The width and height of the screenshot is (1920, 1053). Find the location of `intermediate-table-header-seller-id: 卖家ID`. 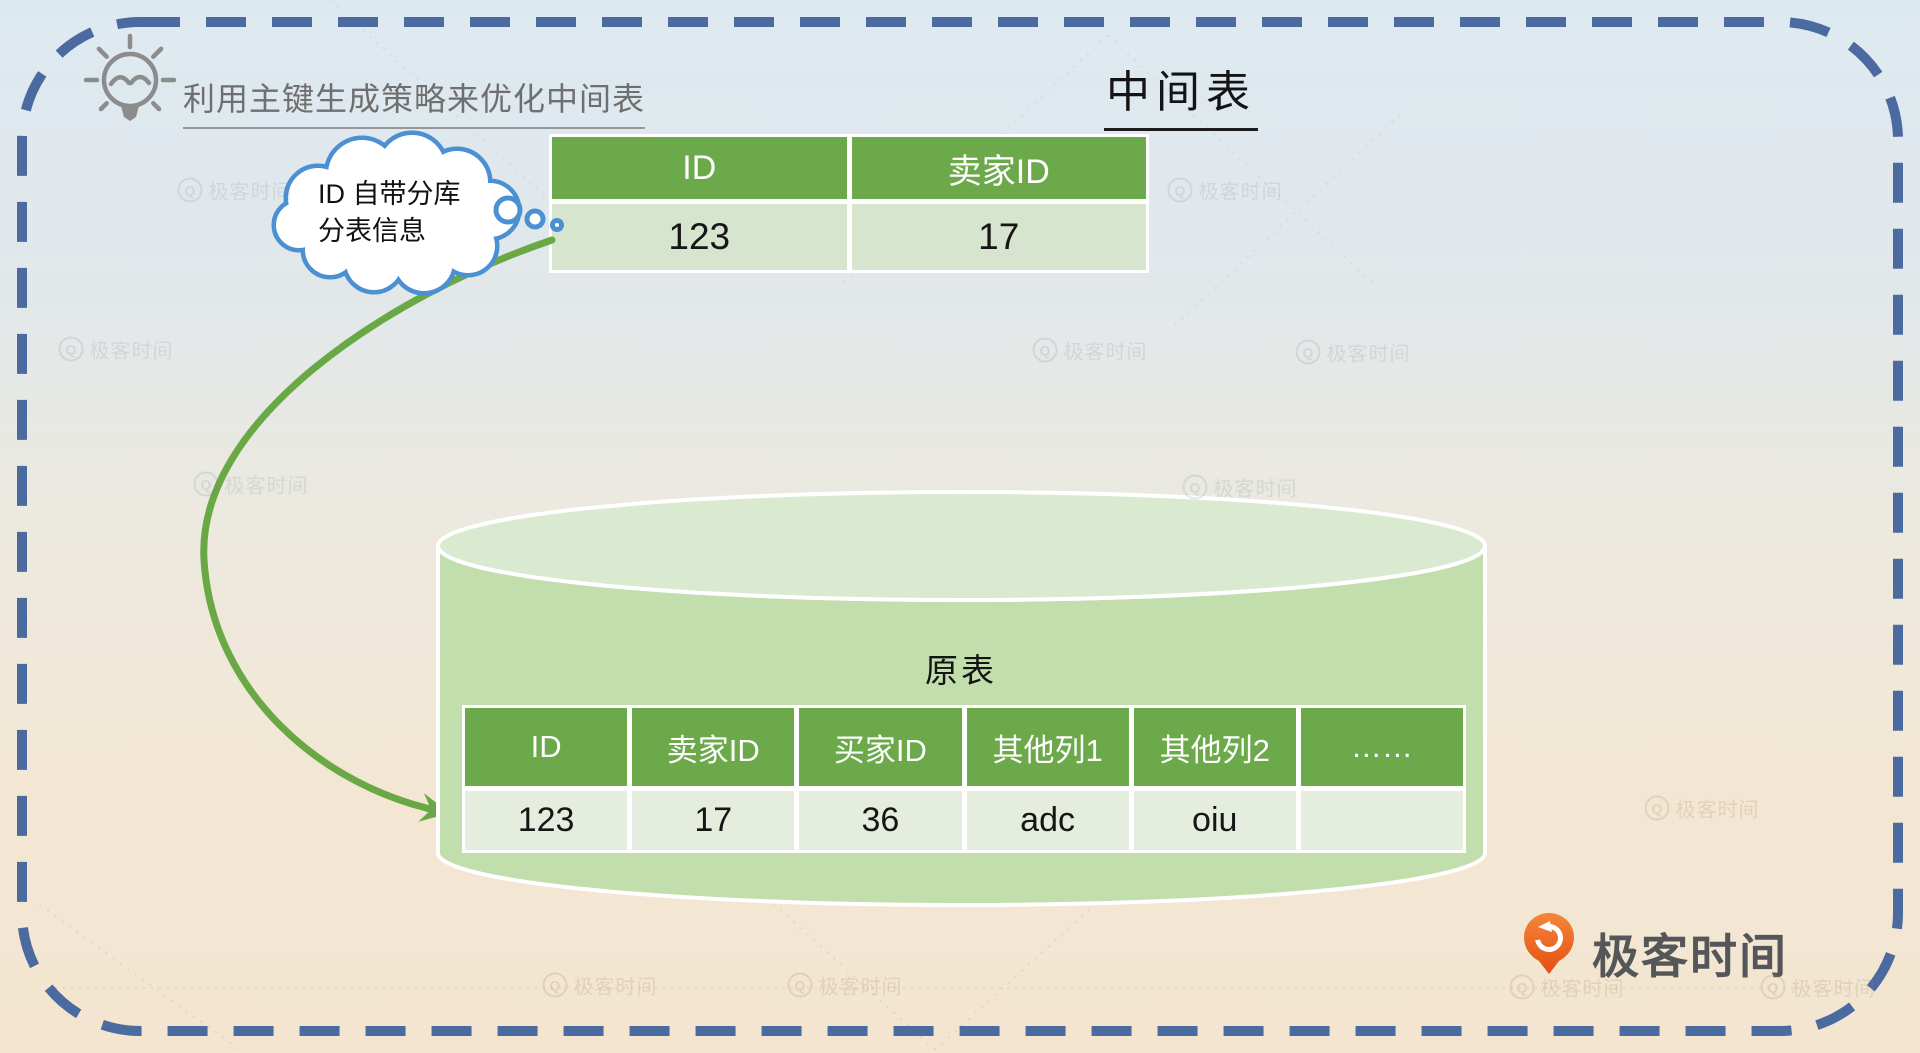

intermediate-table-header-seller-id: 卖家ID is located at coordinates (998, 168).